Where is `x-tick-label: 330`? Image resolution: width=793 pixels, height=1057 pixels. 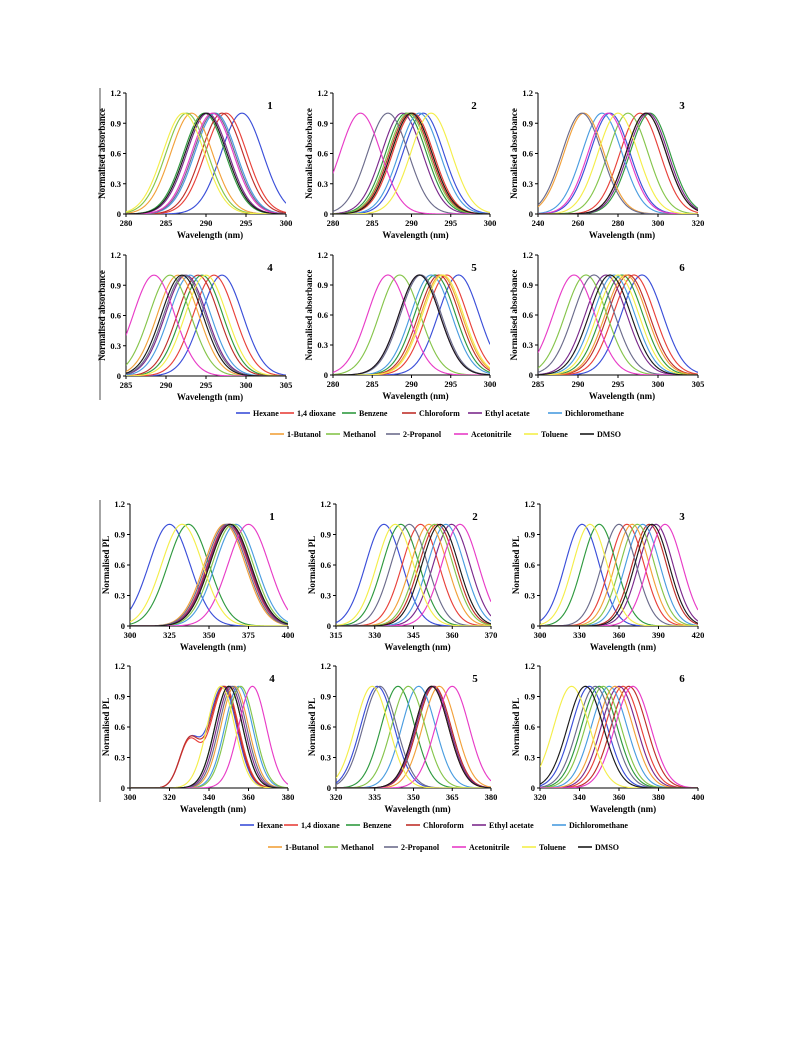
x-tick-label: 330 is located at coordinates (374, 635).